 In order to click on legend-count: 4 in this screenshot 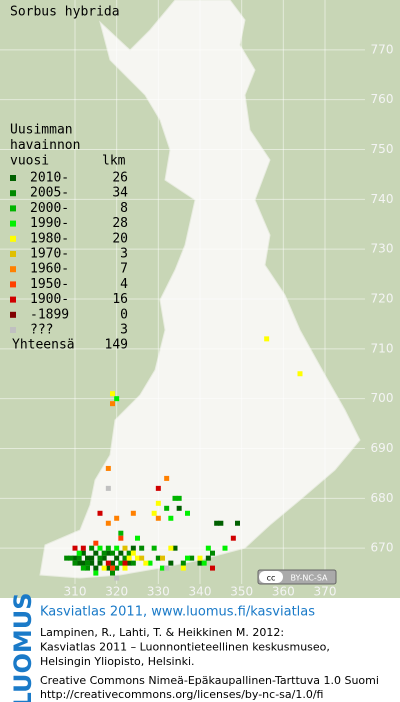, I will do `click(124, 284)`.